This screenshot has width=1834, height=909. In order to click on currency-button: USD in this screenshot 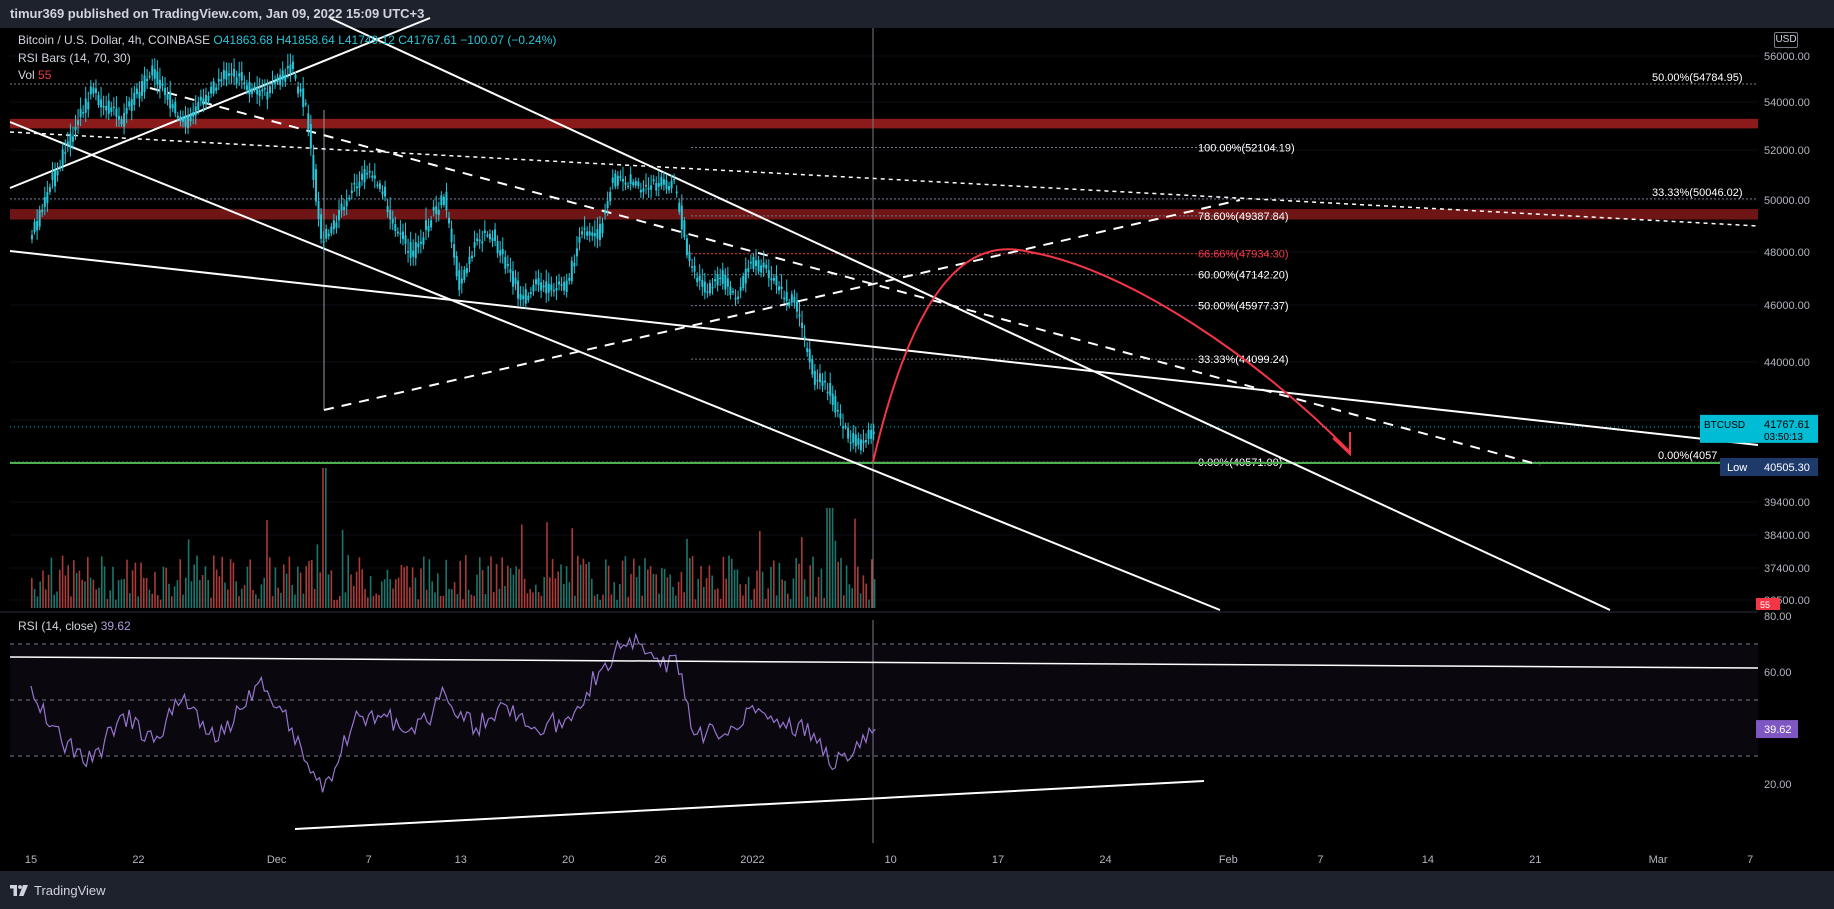, I will do `click(1786, 40)`.